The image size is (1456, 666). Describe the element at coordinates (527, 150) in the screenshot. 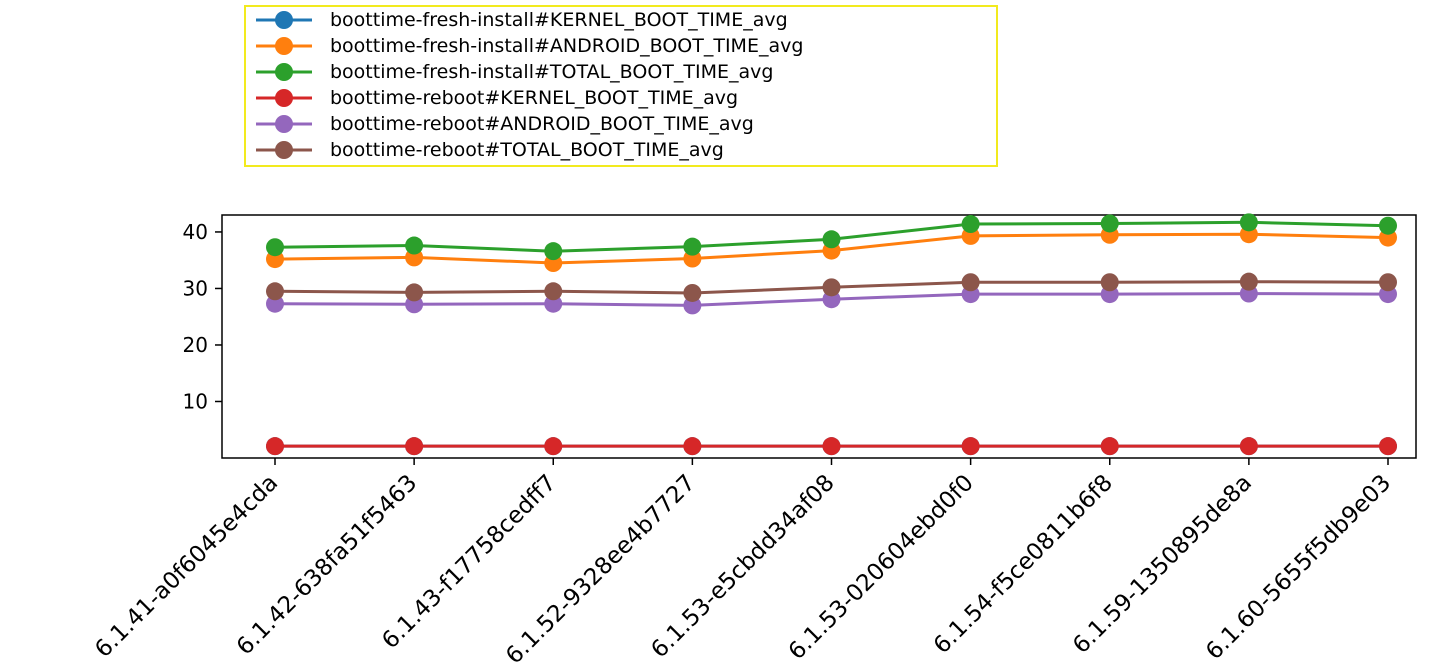

I see `legend-label: boottime-reboot#TOTAL_BOOT_TIME_avg` at that location.